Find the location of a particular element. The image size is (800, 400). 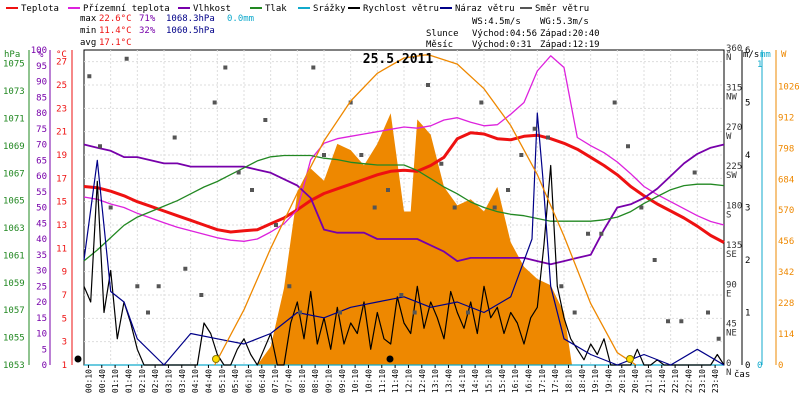

pct-tick-label: 45 is located at coordinates (41, 224).